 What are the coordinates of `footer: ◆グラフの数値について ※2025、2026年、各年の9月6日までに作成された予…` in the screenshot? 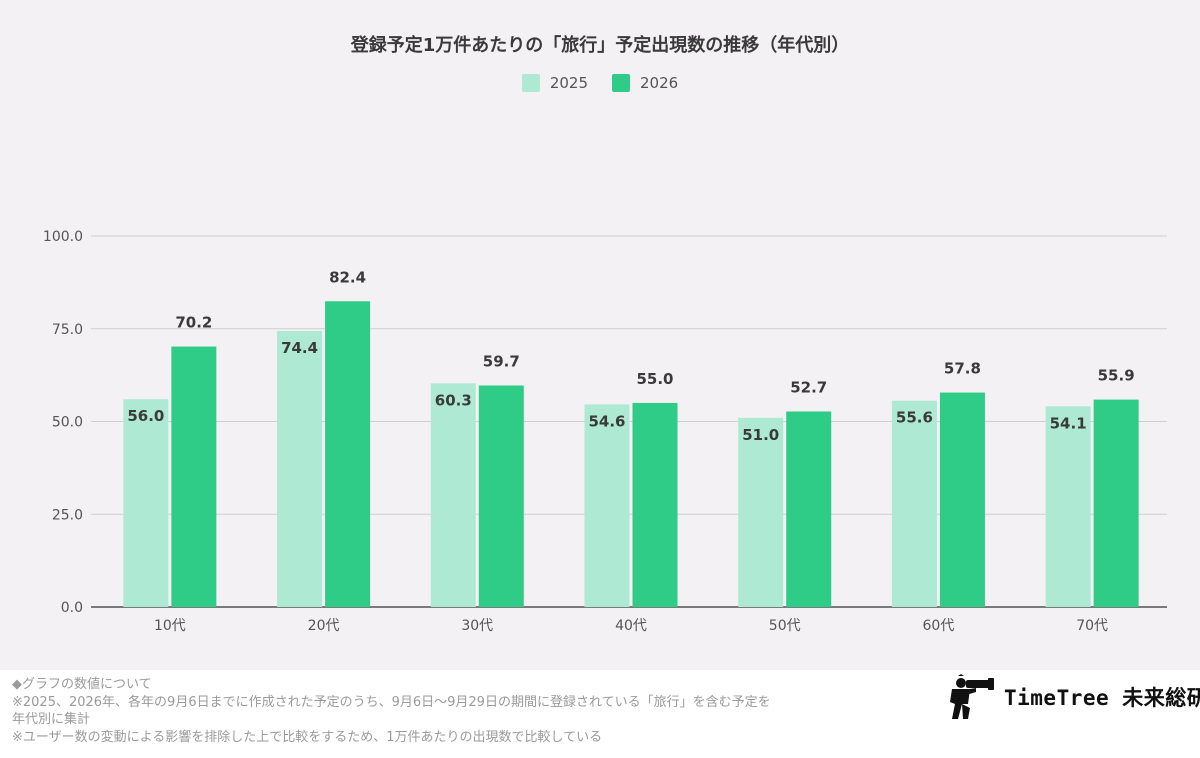 It's located at (600, 714).